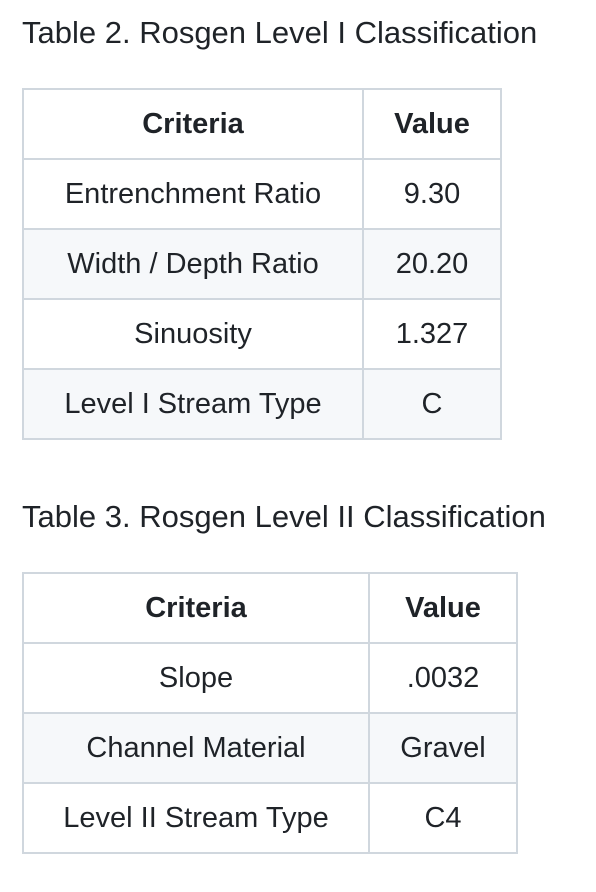 This screenshot has width=596, height=892. Describe the element at coordinates (443, 678) in the screenshot. I see `value-cell: .0032` at that location.